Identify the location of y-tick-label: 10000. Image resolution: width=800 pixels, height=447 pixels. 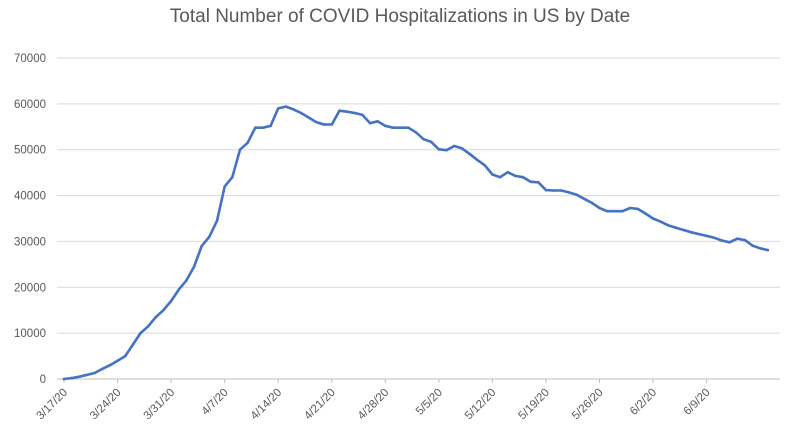
(30, 334).